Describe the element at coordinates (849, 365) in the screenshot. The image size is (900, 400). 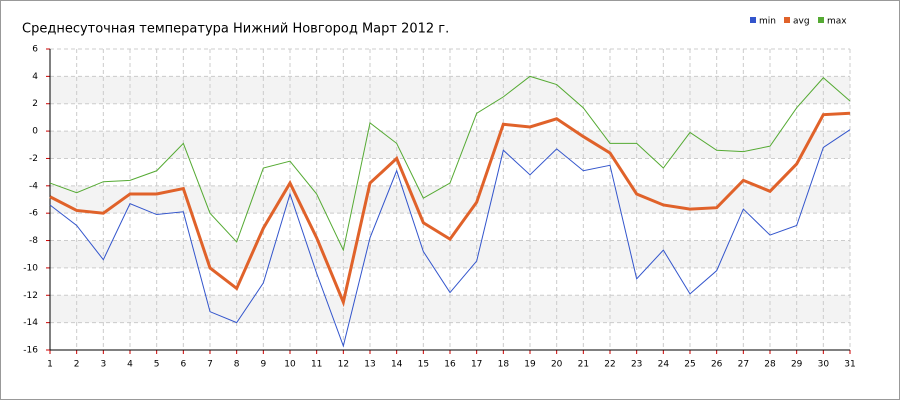
I see `x-tick-label: 31` at that location.